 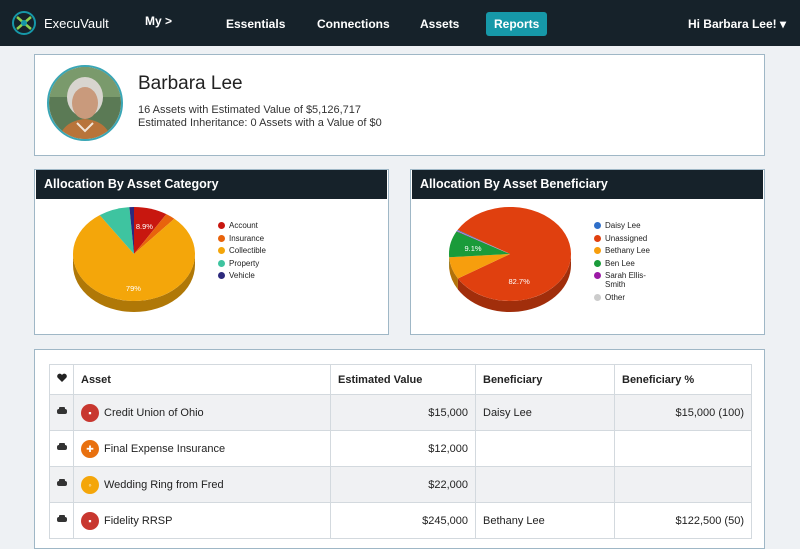 What do you see at coordinates (626, 238) in the screenshot?
I see `legend-label: Unassigned` at bounding box center [626, 238].